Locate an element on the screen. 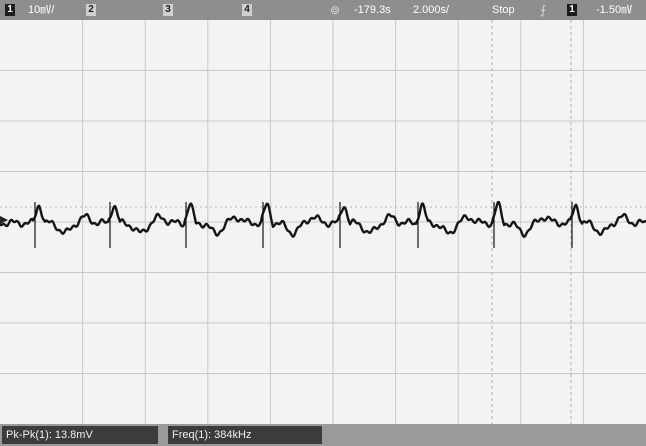 The height and width of the screenshot is (446, 646). channel-1-scale: 10㎷/ is located at coordinates (41, 10).